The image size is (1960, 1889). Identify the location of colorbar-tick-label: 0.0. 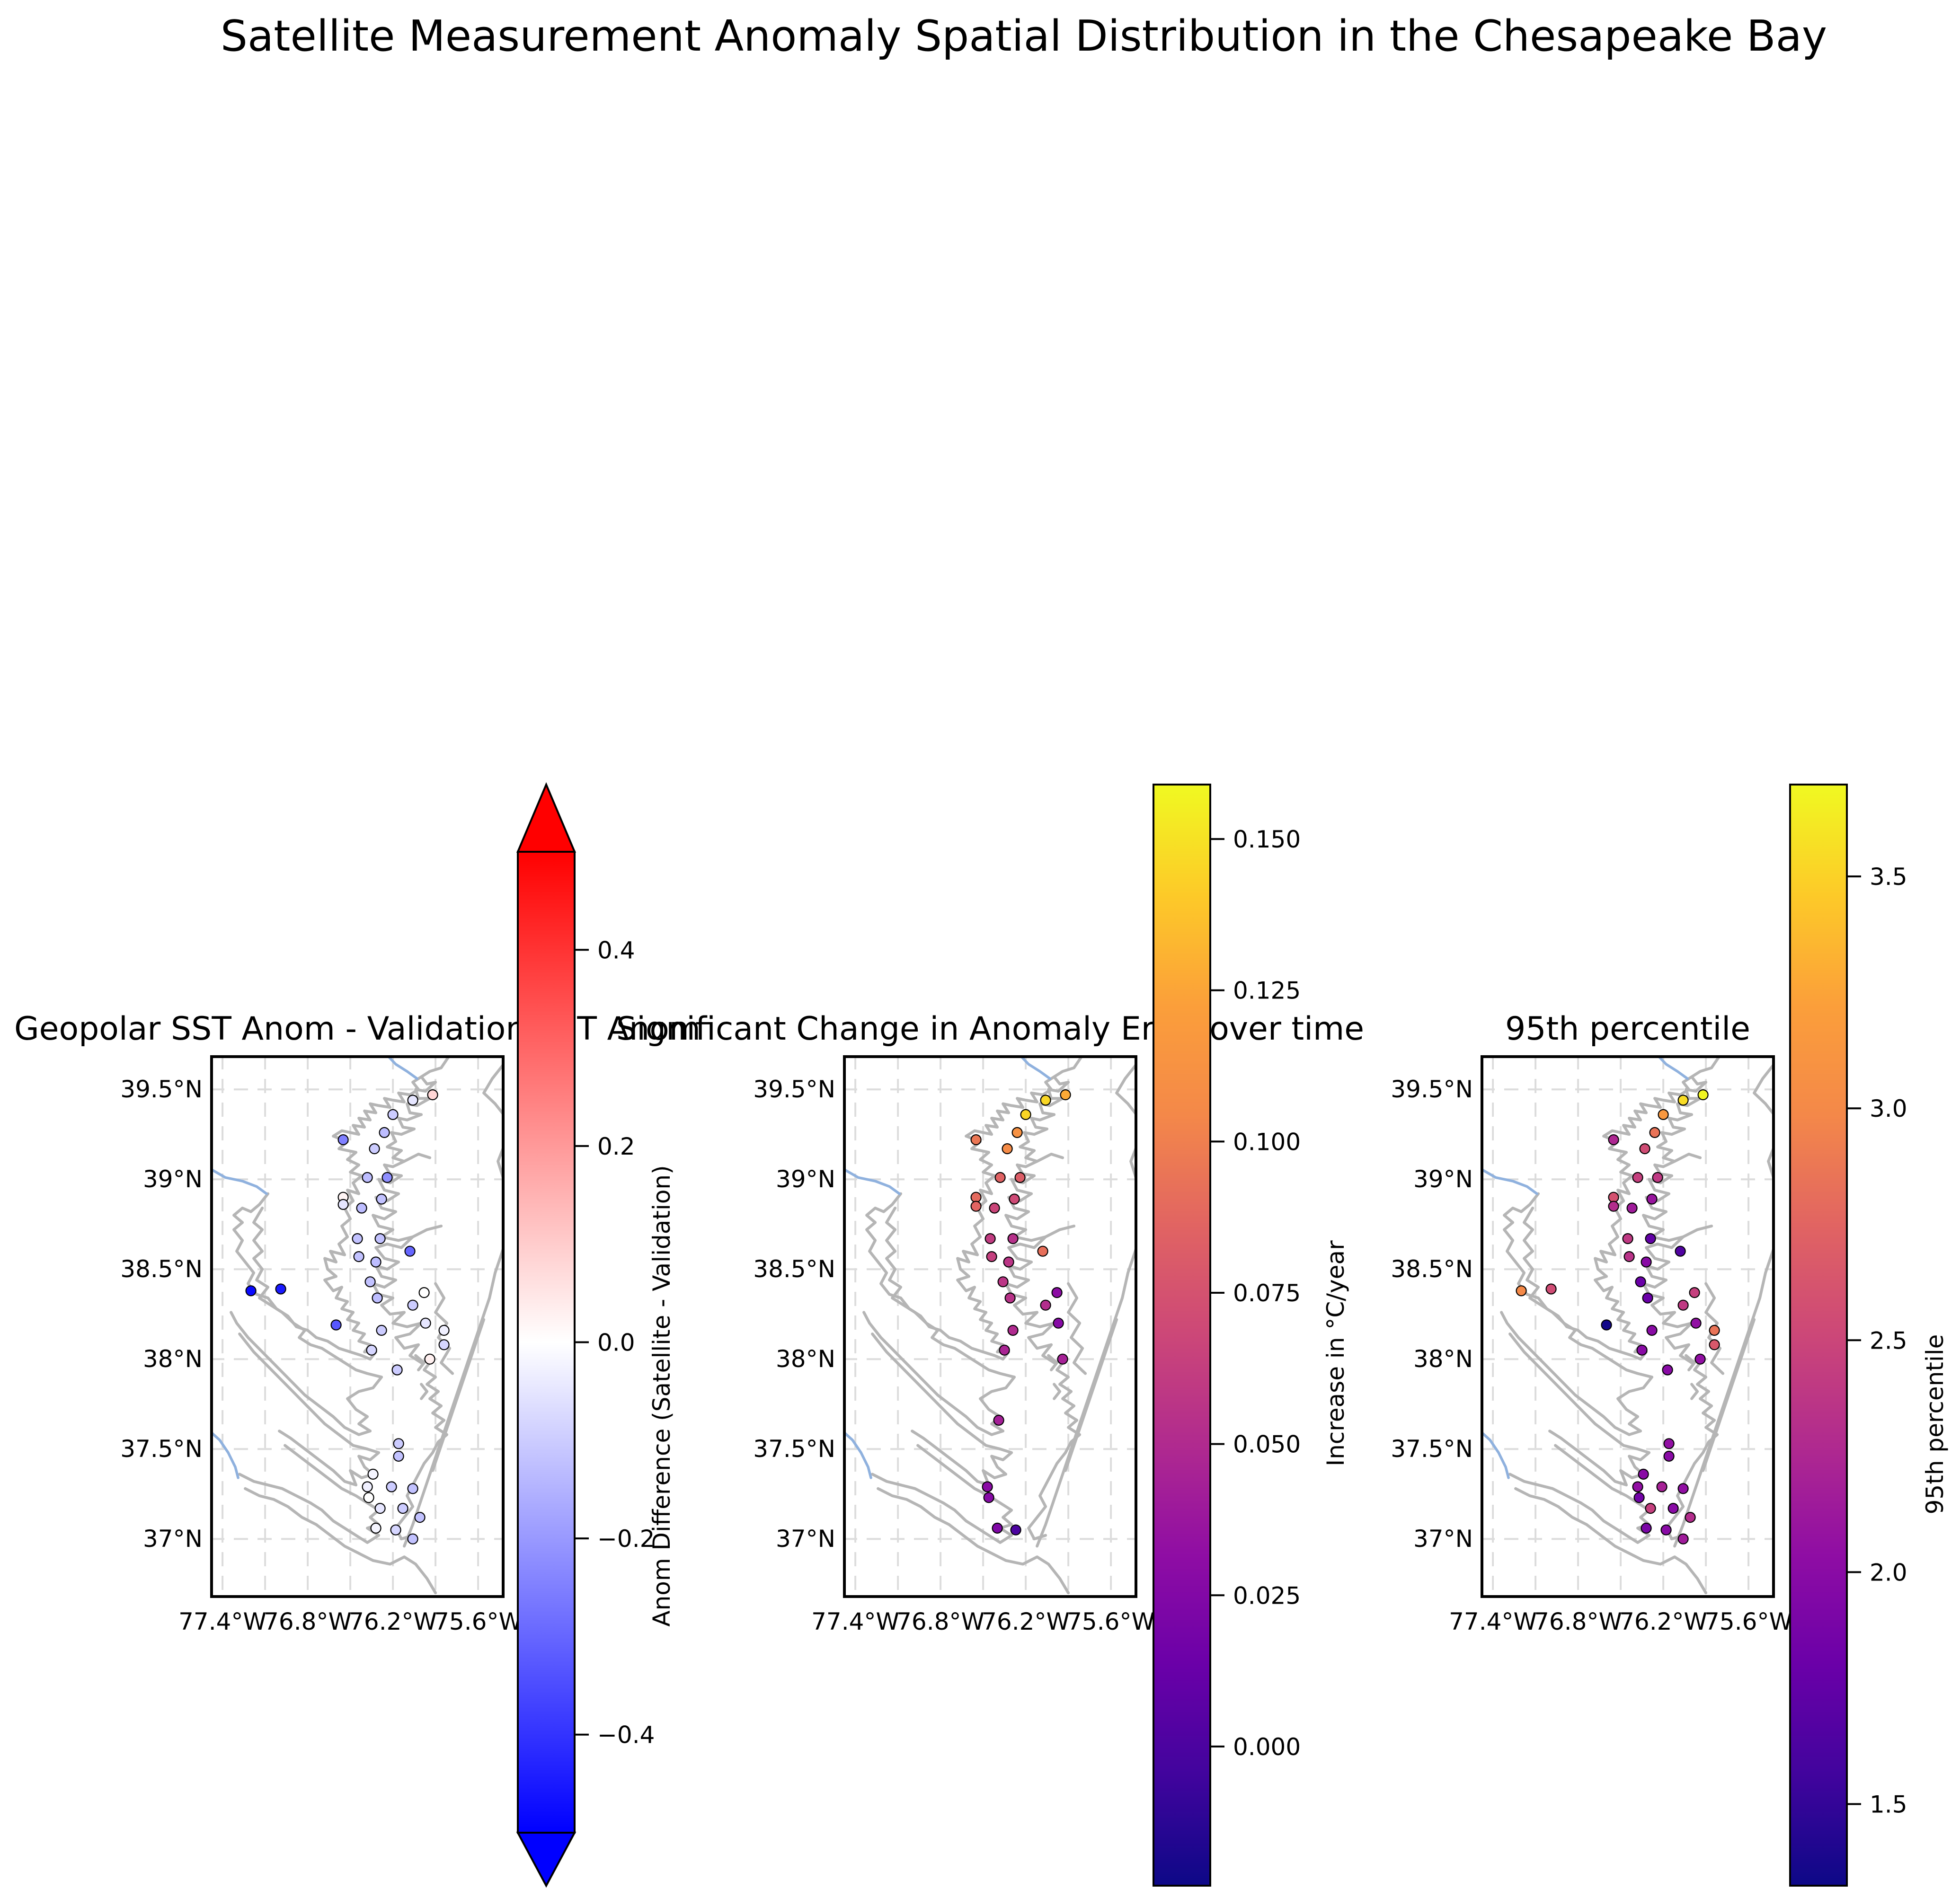
(616, 1343).